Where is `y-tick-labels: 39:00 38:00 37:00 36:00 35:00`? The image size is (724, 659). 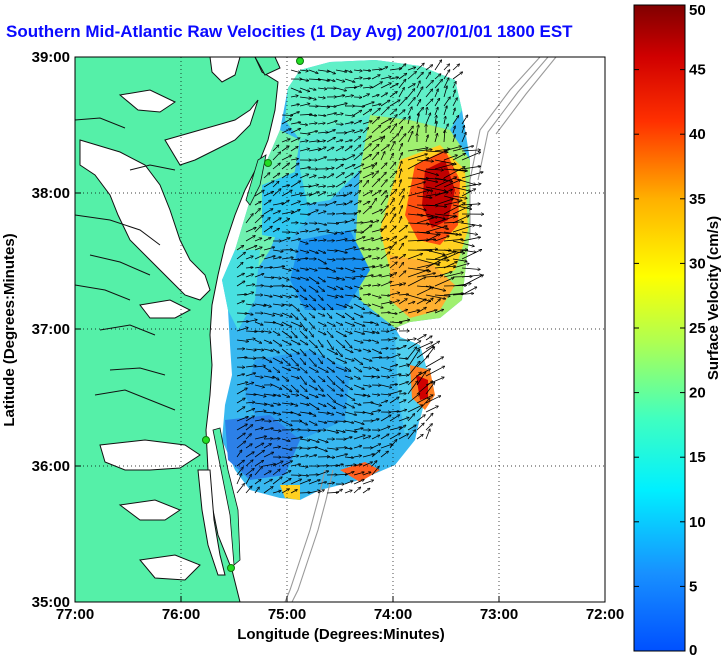
y-tick-labels: 39:00 38:00 37:00 36:00 35:00 is located at coordinates (51, 330).